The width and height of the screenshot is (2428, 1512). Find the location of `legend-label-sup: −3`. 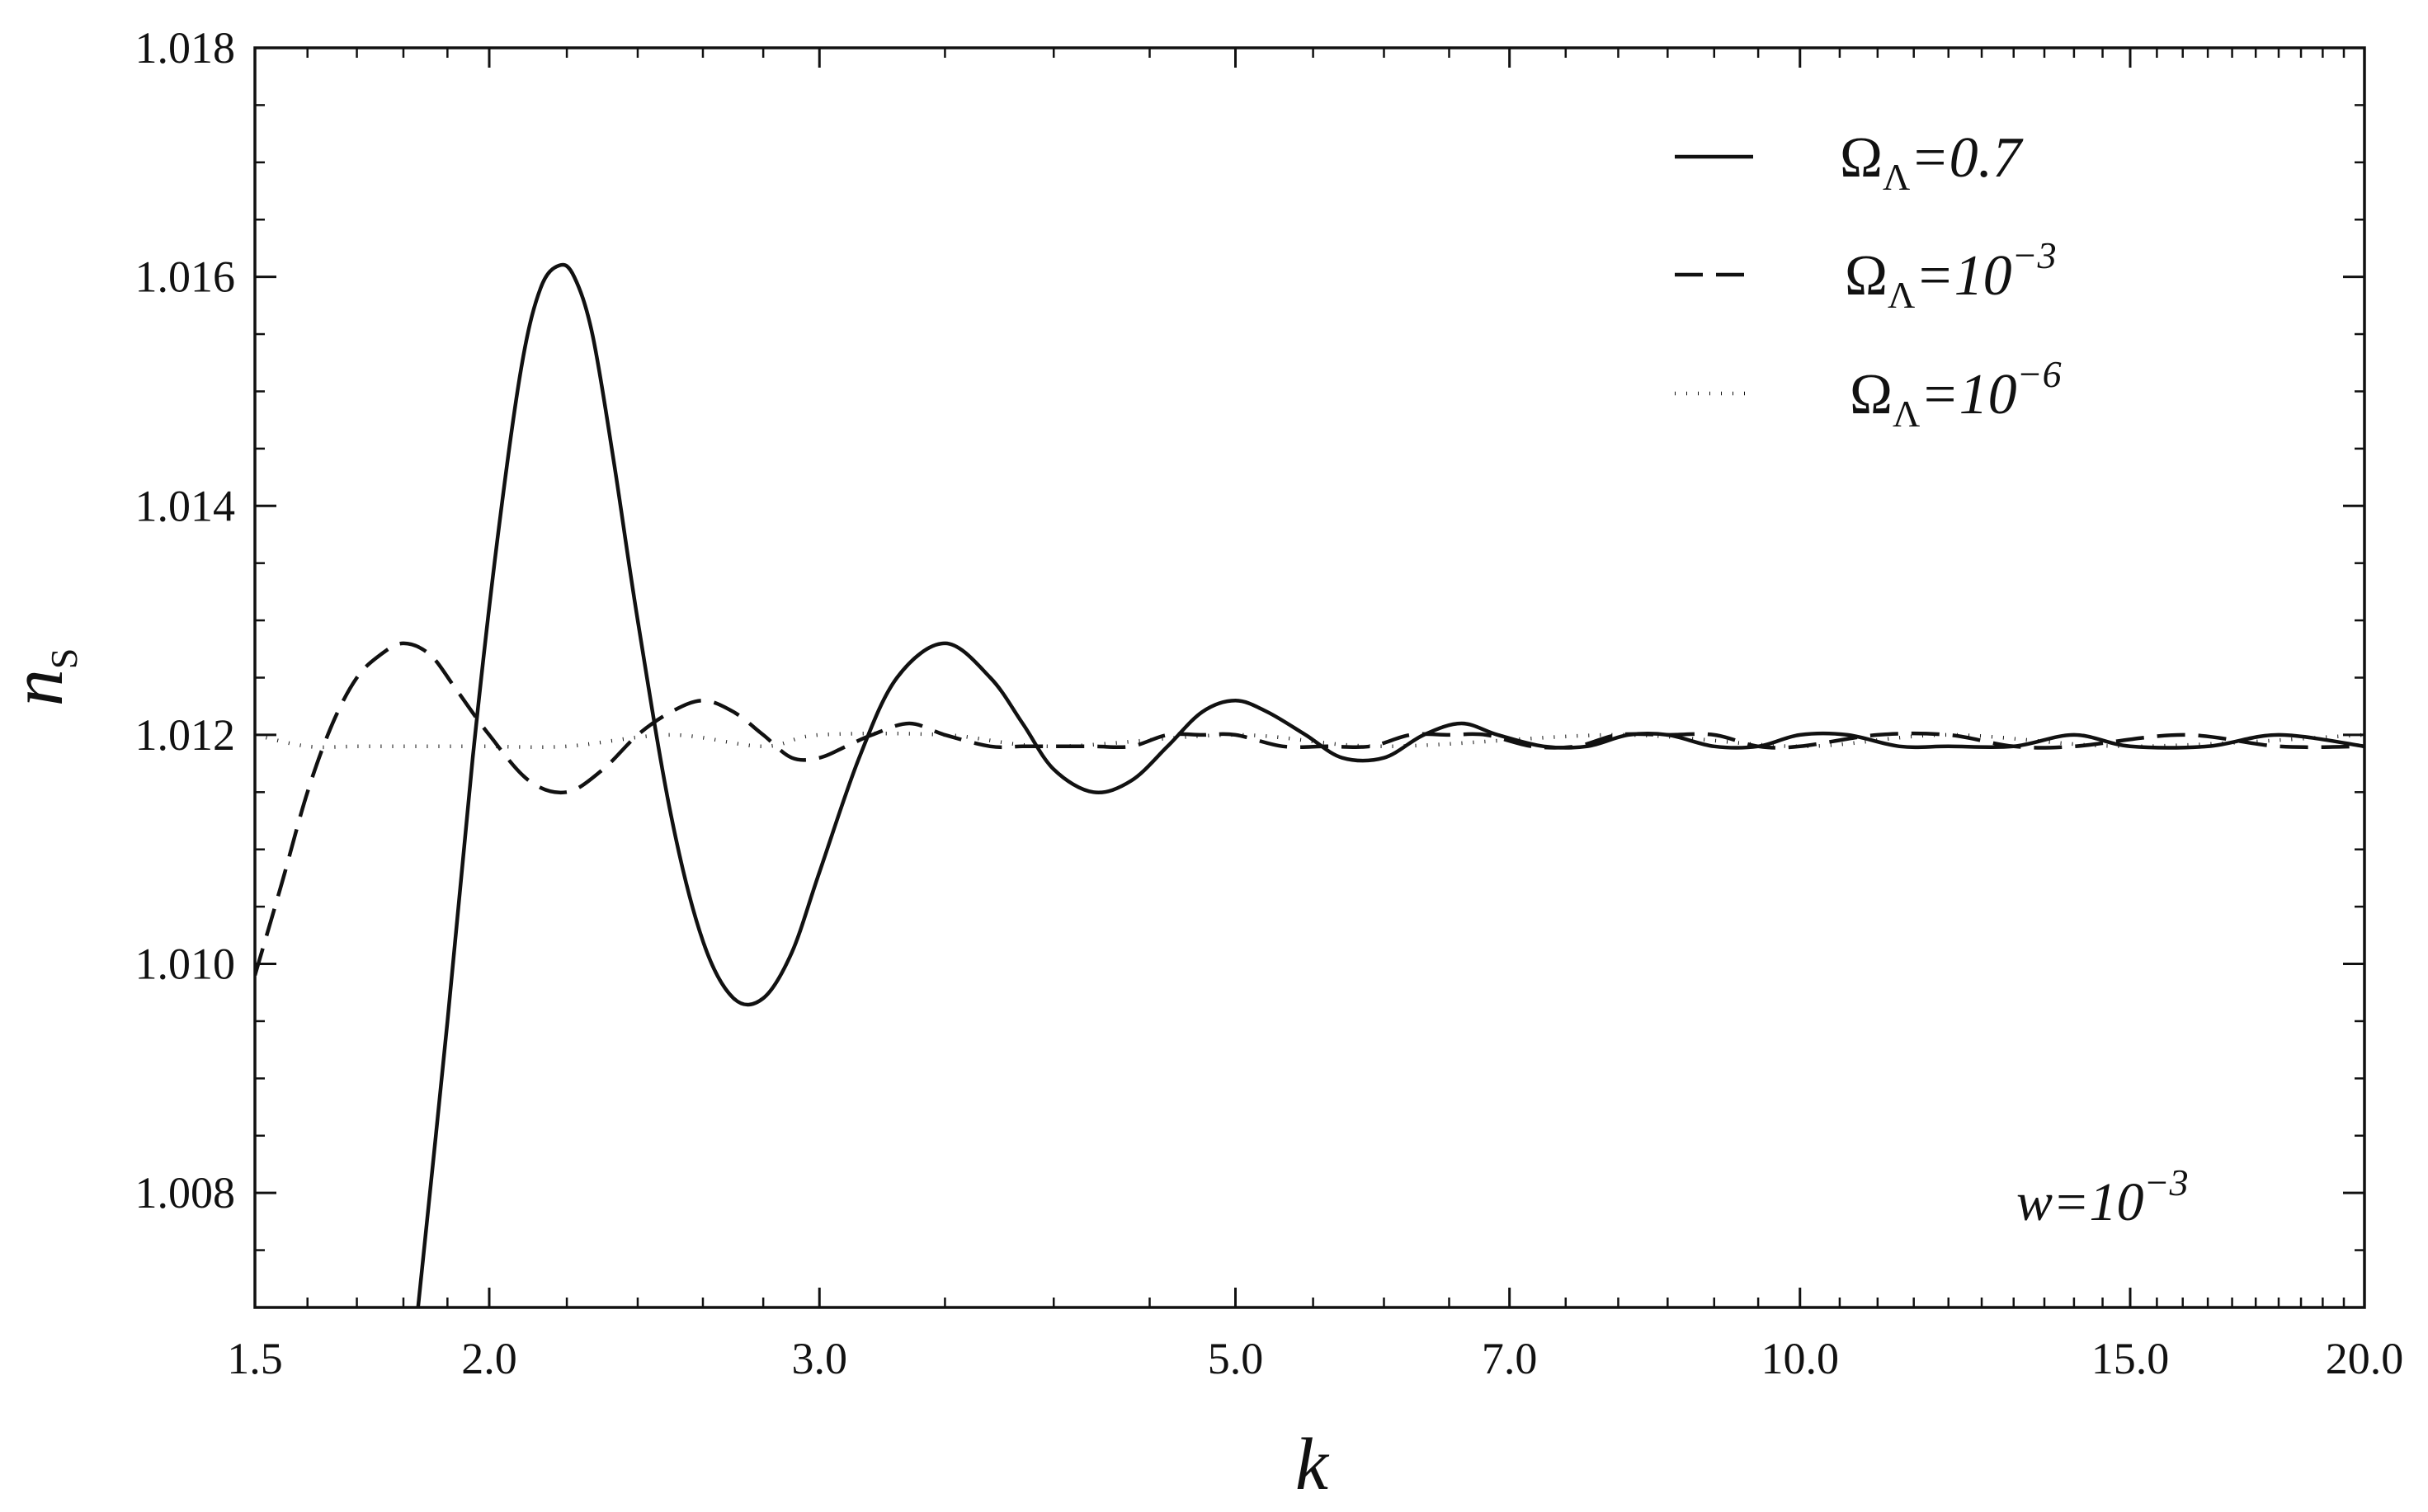

legend-label-sup: −3 is located at coordinates (2035, 255).